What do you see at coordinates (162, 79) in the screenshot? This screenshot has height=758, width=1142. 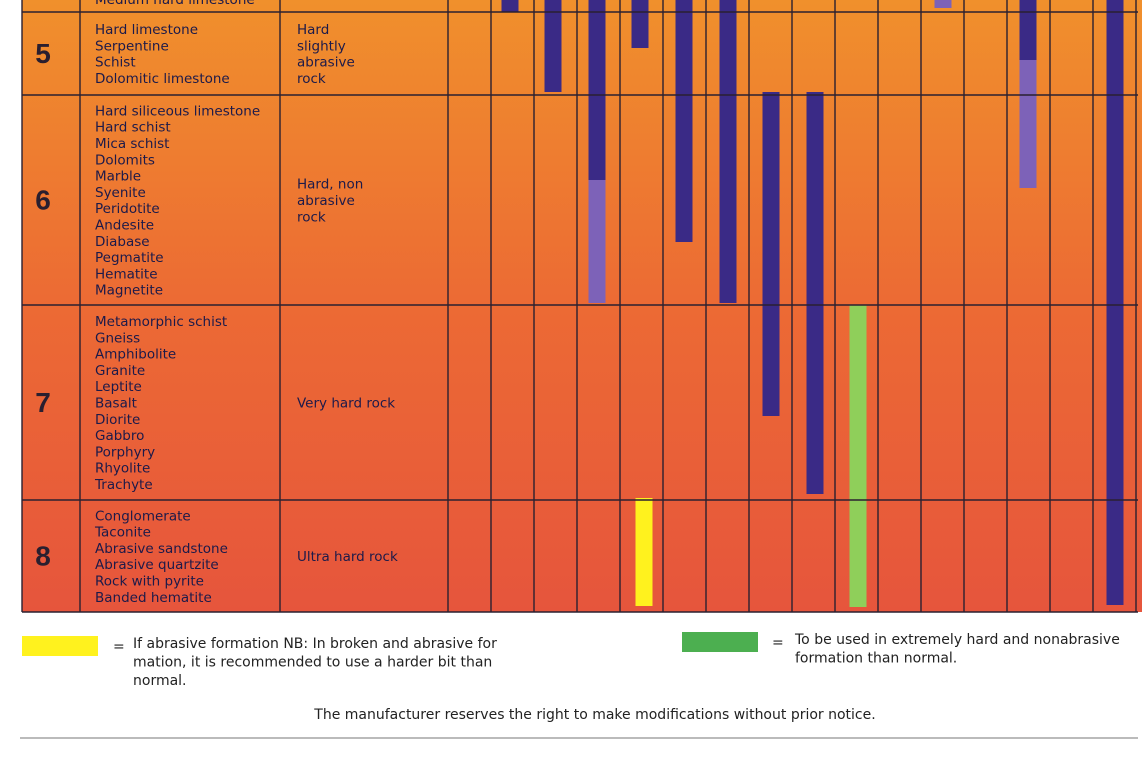 I see `rock-name: Dolomitic limestone` at bounding box center [162, 79].